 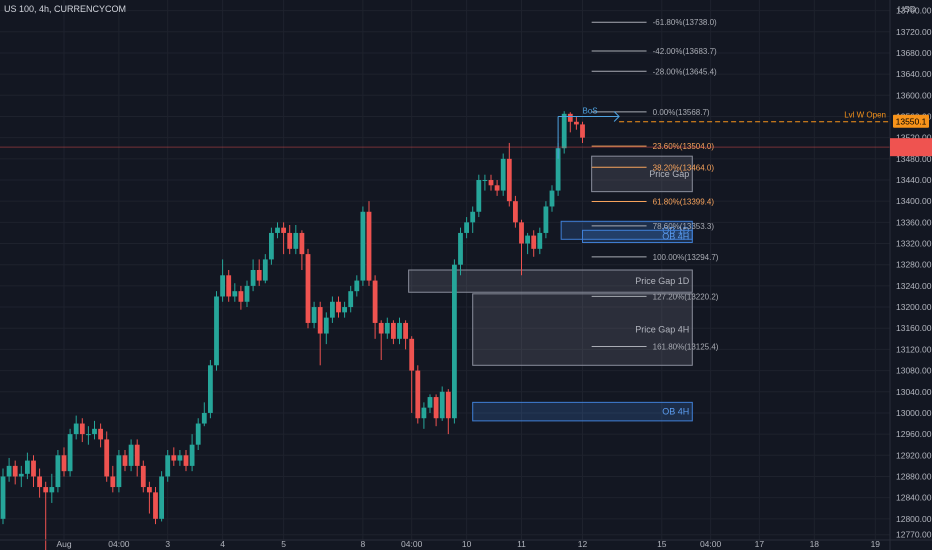 What do you see at coordinates (815, 544) in the screenshot?
I see `x-tick-label: 18` at bounding box center [815, 544].